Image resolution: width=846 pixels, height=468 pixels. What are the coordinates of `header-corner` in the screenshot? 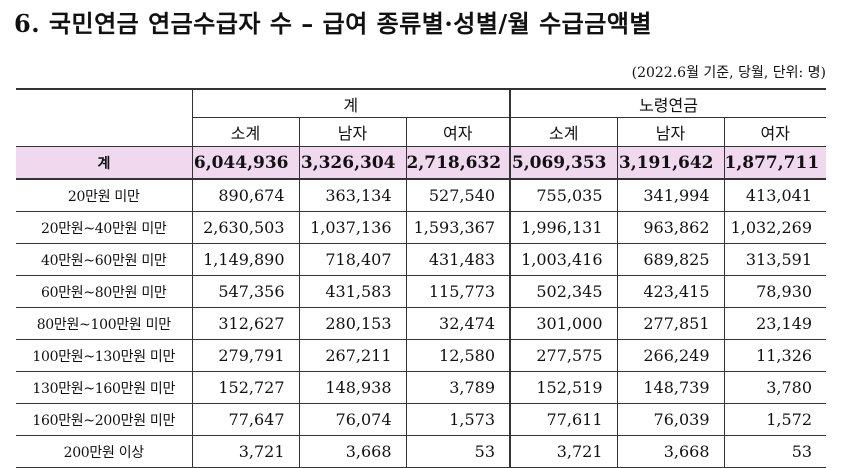 It's located at (104, 117).